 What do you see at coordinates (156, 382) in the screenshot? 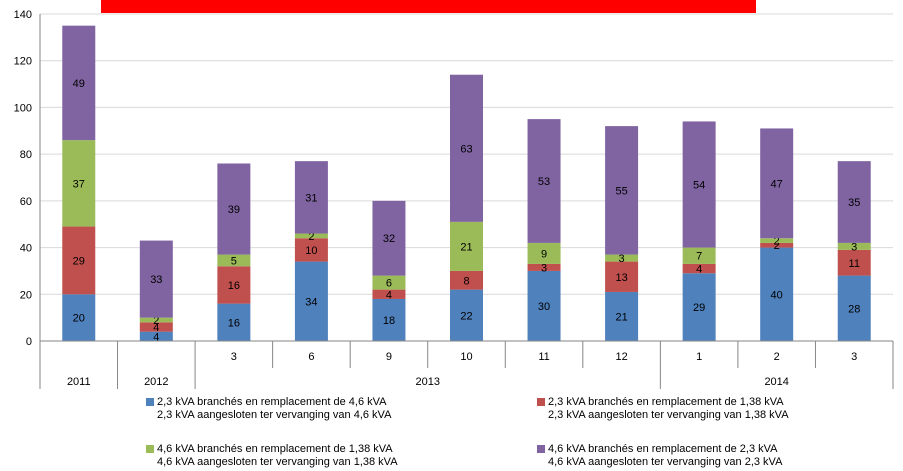
I see `x-group-label: 2012` at bounding box center [156, 382].